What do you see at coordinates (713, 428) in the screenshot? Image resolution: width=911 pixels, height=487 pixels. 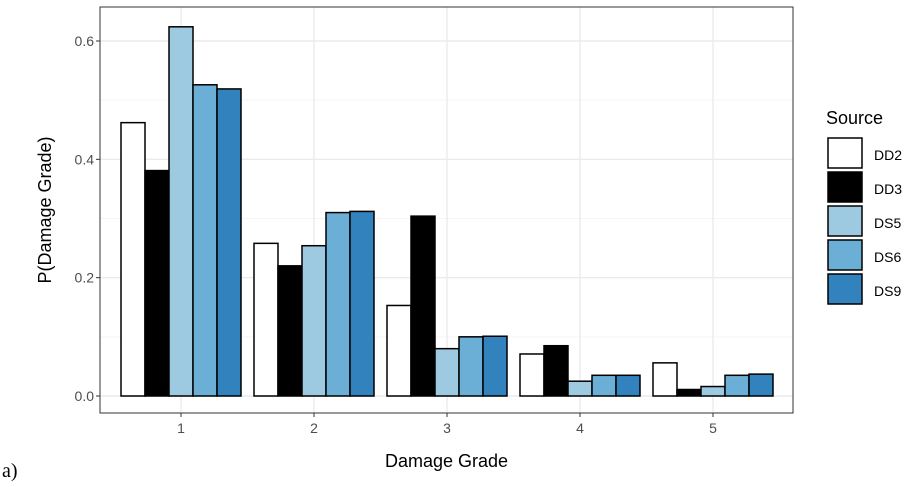 I see `x-tick-label: 5` at bounding box center [713, 428].